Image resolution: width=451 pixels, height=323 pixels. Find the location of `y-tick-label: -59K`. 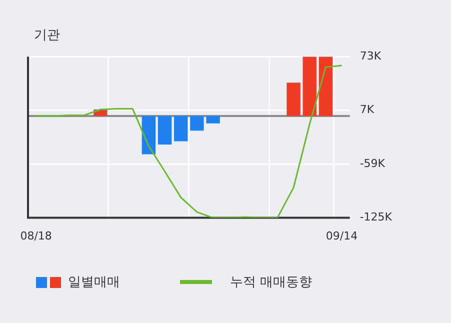

y-tick-label: -59K is located at coordinates (373, 163).